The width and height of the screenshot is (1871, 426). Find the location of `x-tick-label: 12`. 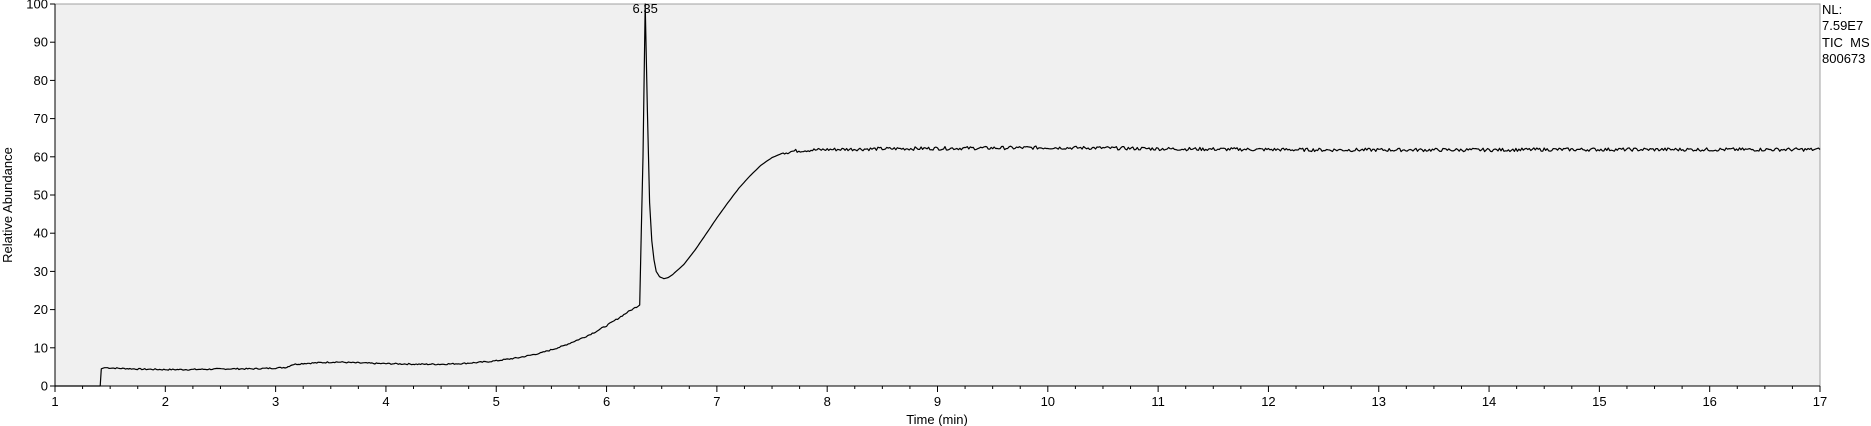

x-tick-label: 12 is located at coordinates (1268, 401).